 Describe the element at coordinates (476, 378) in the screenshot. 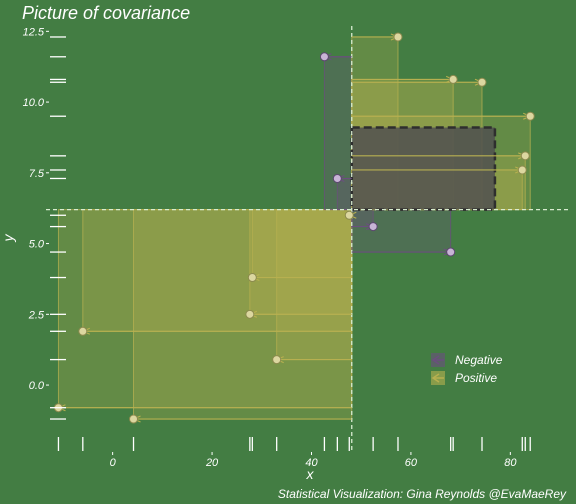

I see `legend-label-positive: Positive` at that location.